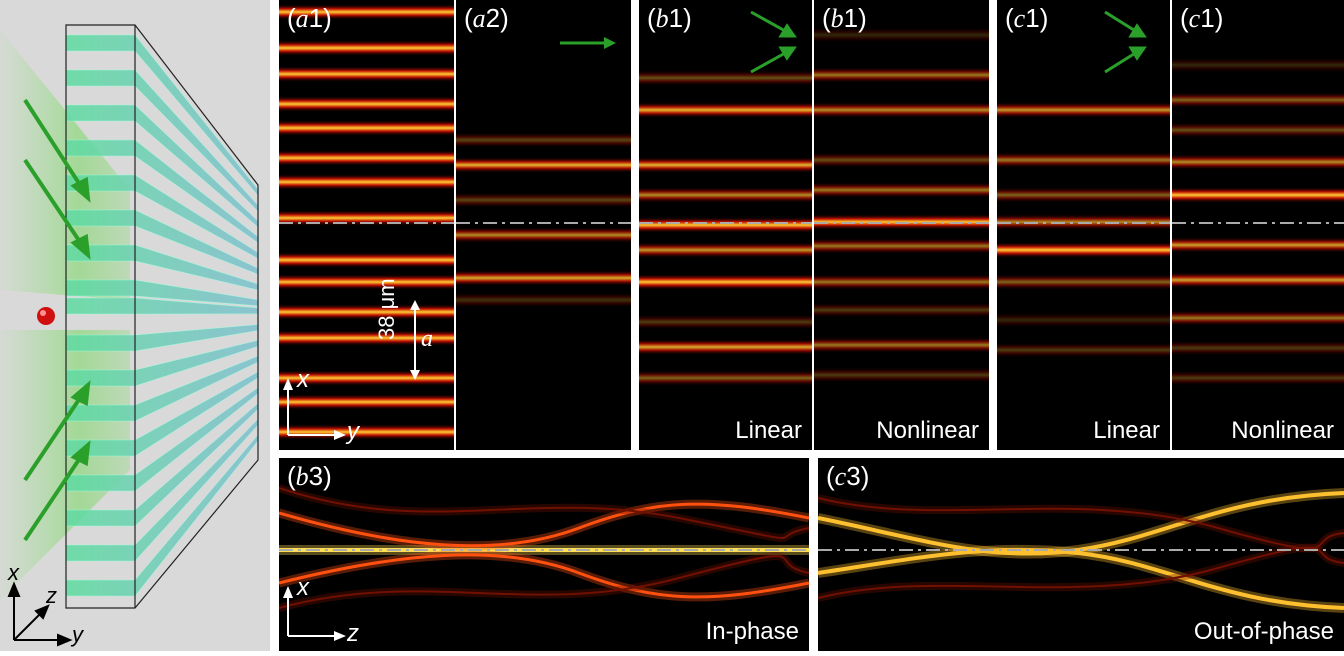  What do you see at coordinates (1282, 430) in the screenshot?
I see `panel-c1-nonlinear-caption: Nonlinear` at bounding box center [1282, 430].